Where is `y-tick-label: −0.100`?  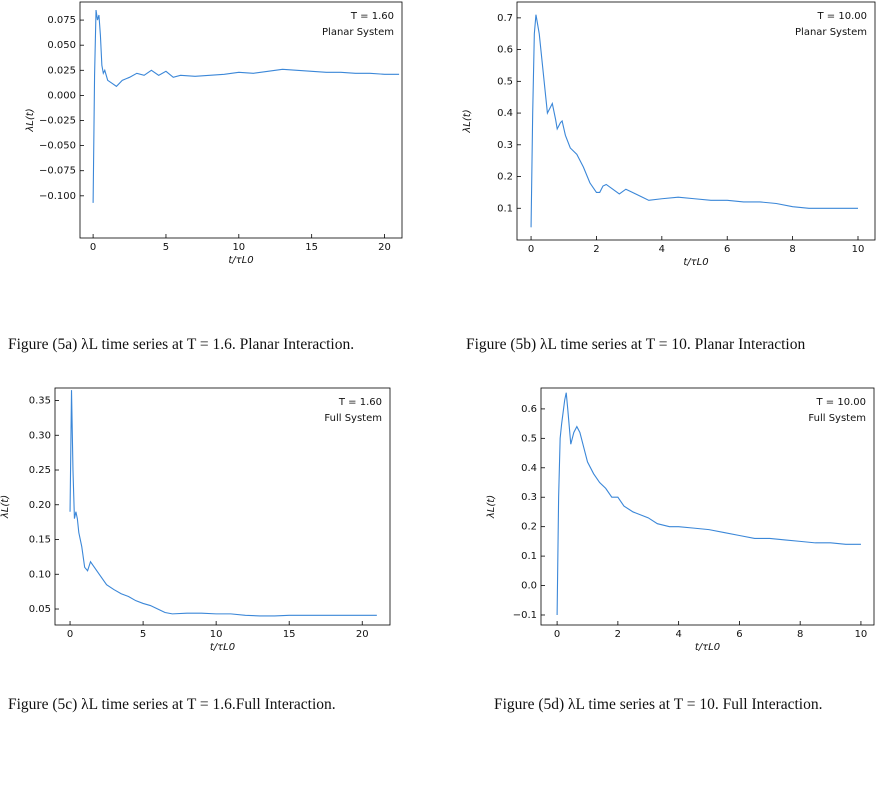
y-tick-label: −0.100 is located at coordinates (57, 196).